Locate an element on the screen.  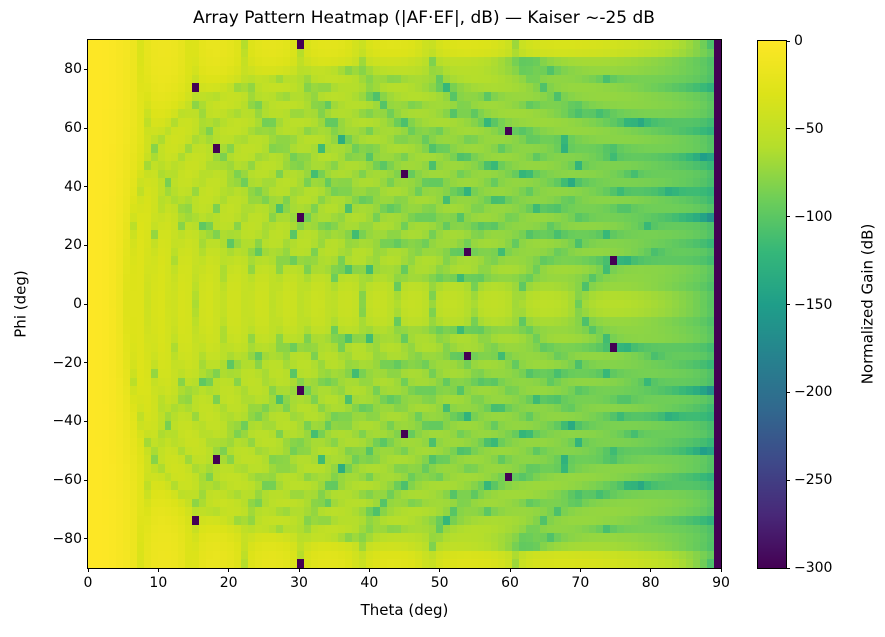
colorbar-frame is located at coordinates (772, 304).